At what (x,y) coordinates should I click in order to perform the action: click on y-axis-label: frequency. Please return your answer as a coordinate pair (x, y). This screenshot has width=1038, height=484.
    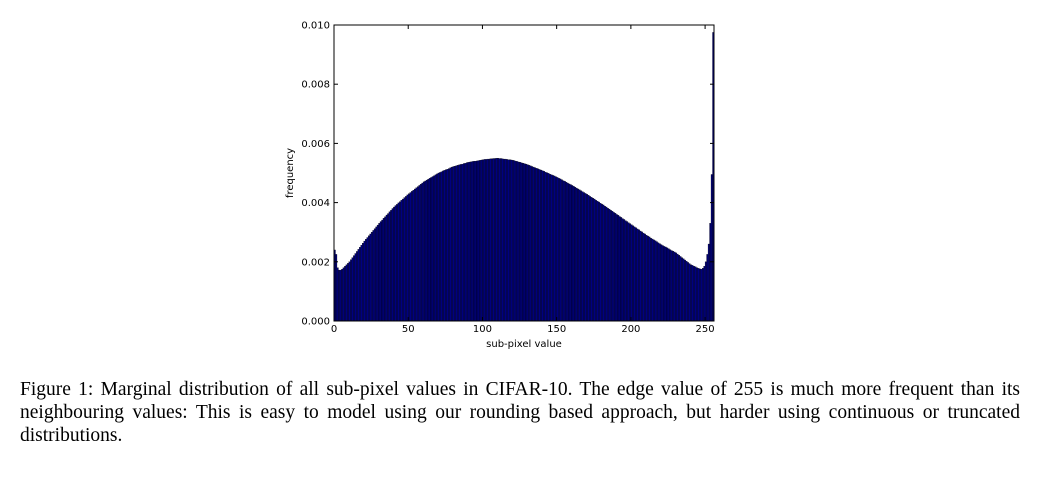
    Looking at the image, I should click on (290, 173).